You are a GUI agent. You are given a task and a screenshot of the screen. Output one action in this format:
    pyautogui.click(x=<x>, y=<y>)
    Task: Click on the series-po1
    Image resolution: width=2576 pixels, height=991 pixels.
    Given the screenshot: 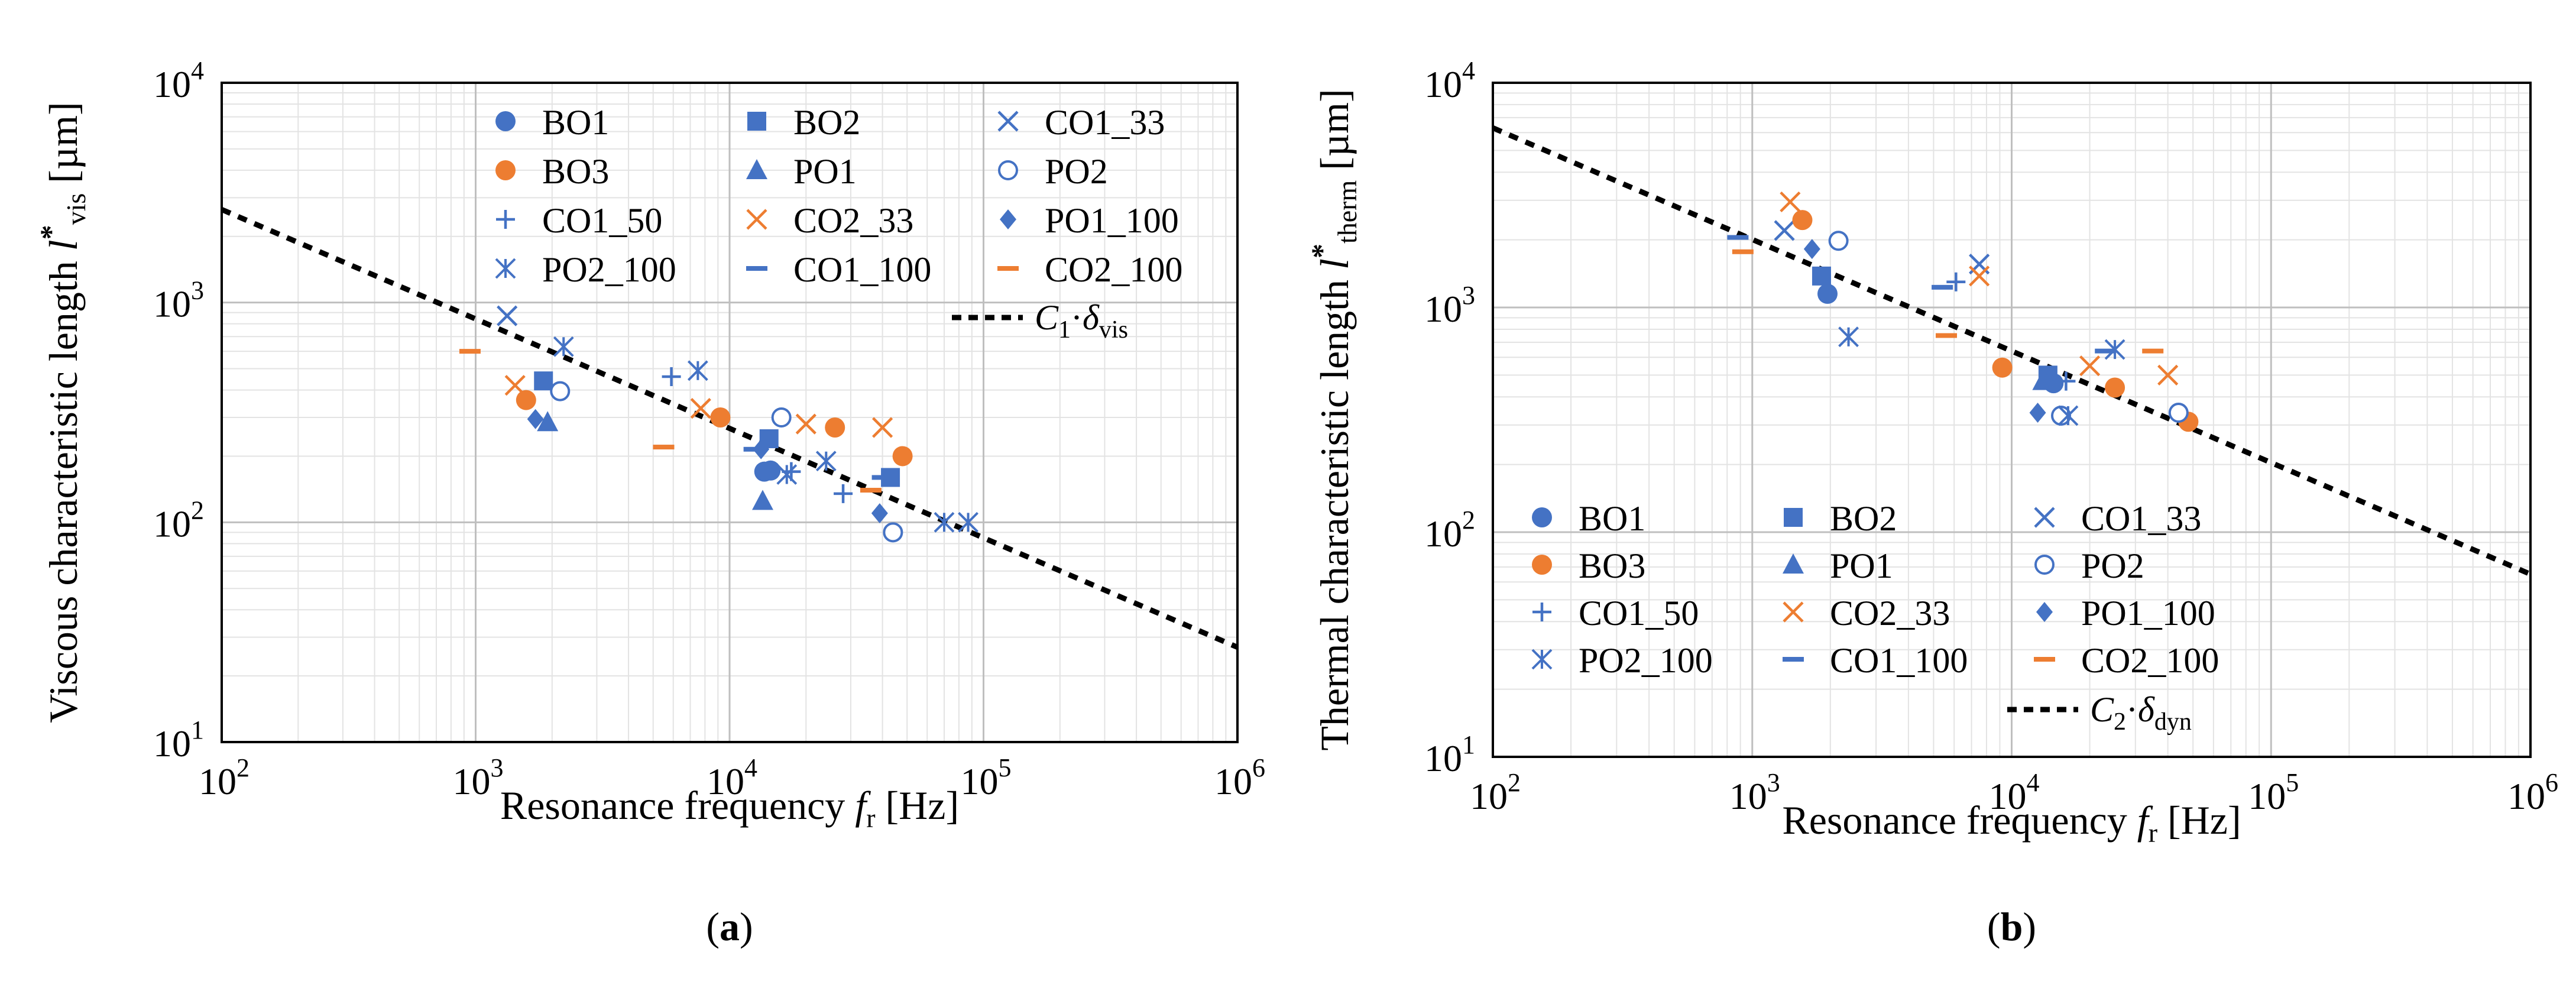 What is the action you would take?
    pyautogui.click(x=655, y=460)
    